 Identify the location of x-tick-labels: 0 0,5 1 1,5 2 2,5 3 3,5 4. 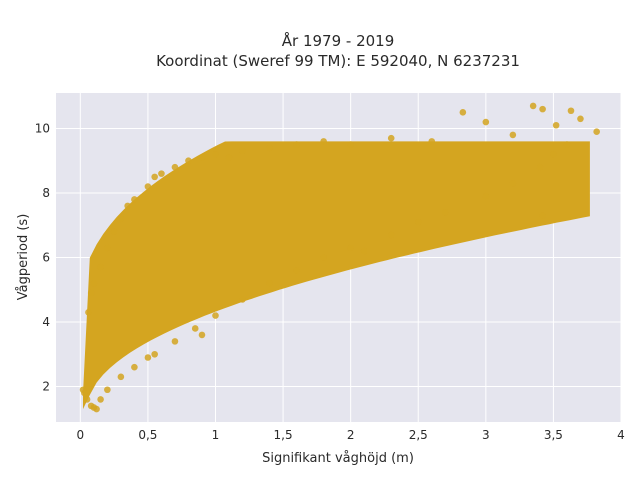
(351, 435).